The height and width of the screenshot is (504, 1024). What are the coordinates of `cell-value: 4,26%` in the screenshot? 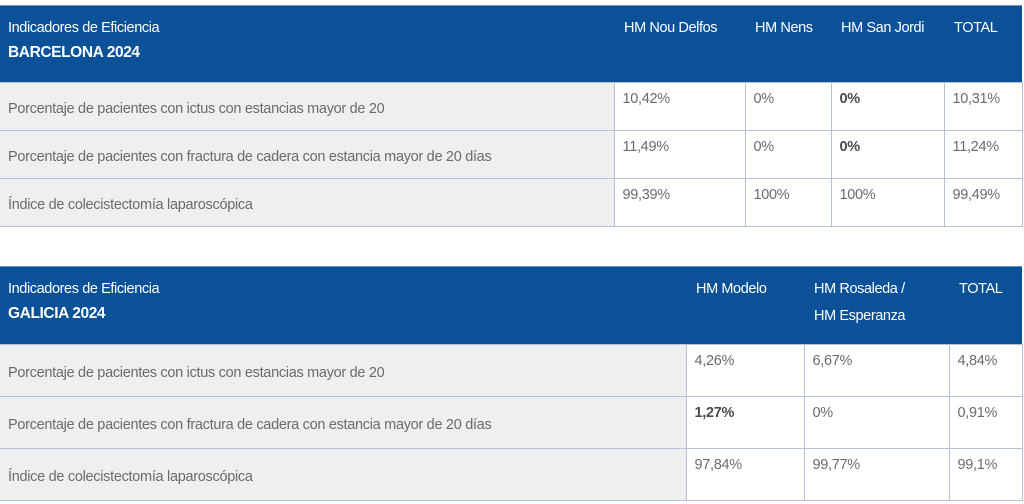 It's located at (744, 370).